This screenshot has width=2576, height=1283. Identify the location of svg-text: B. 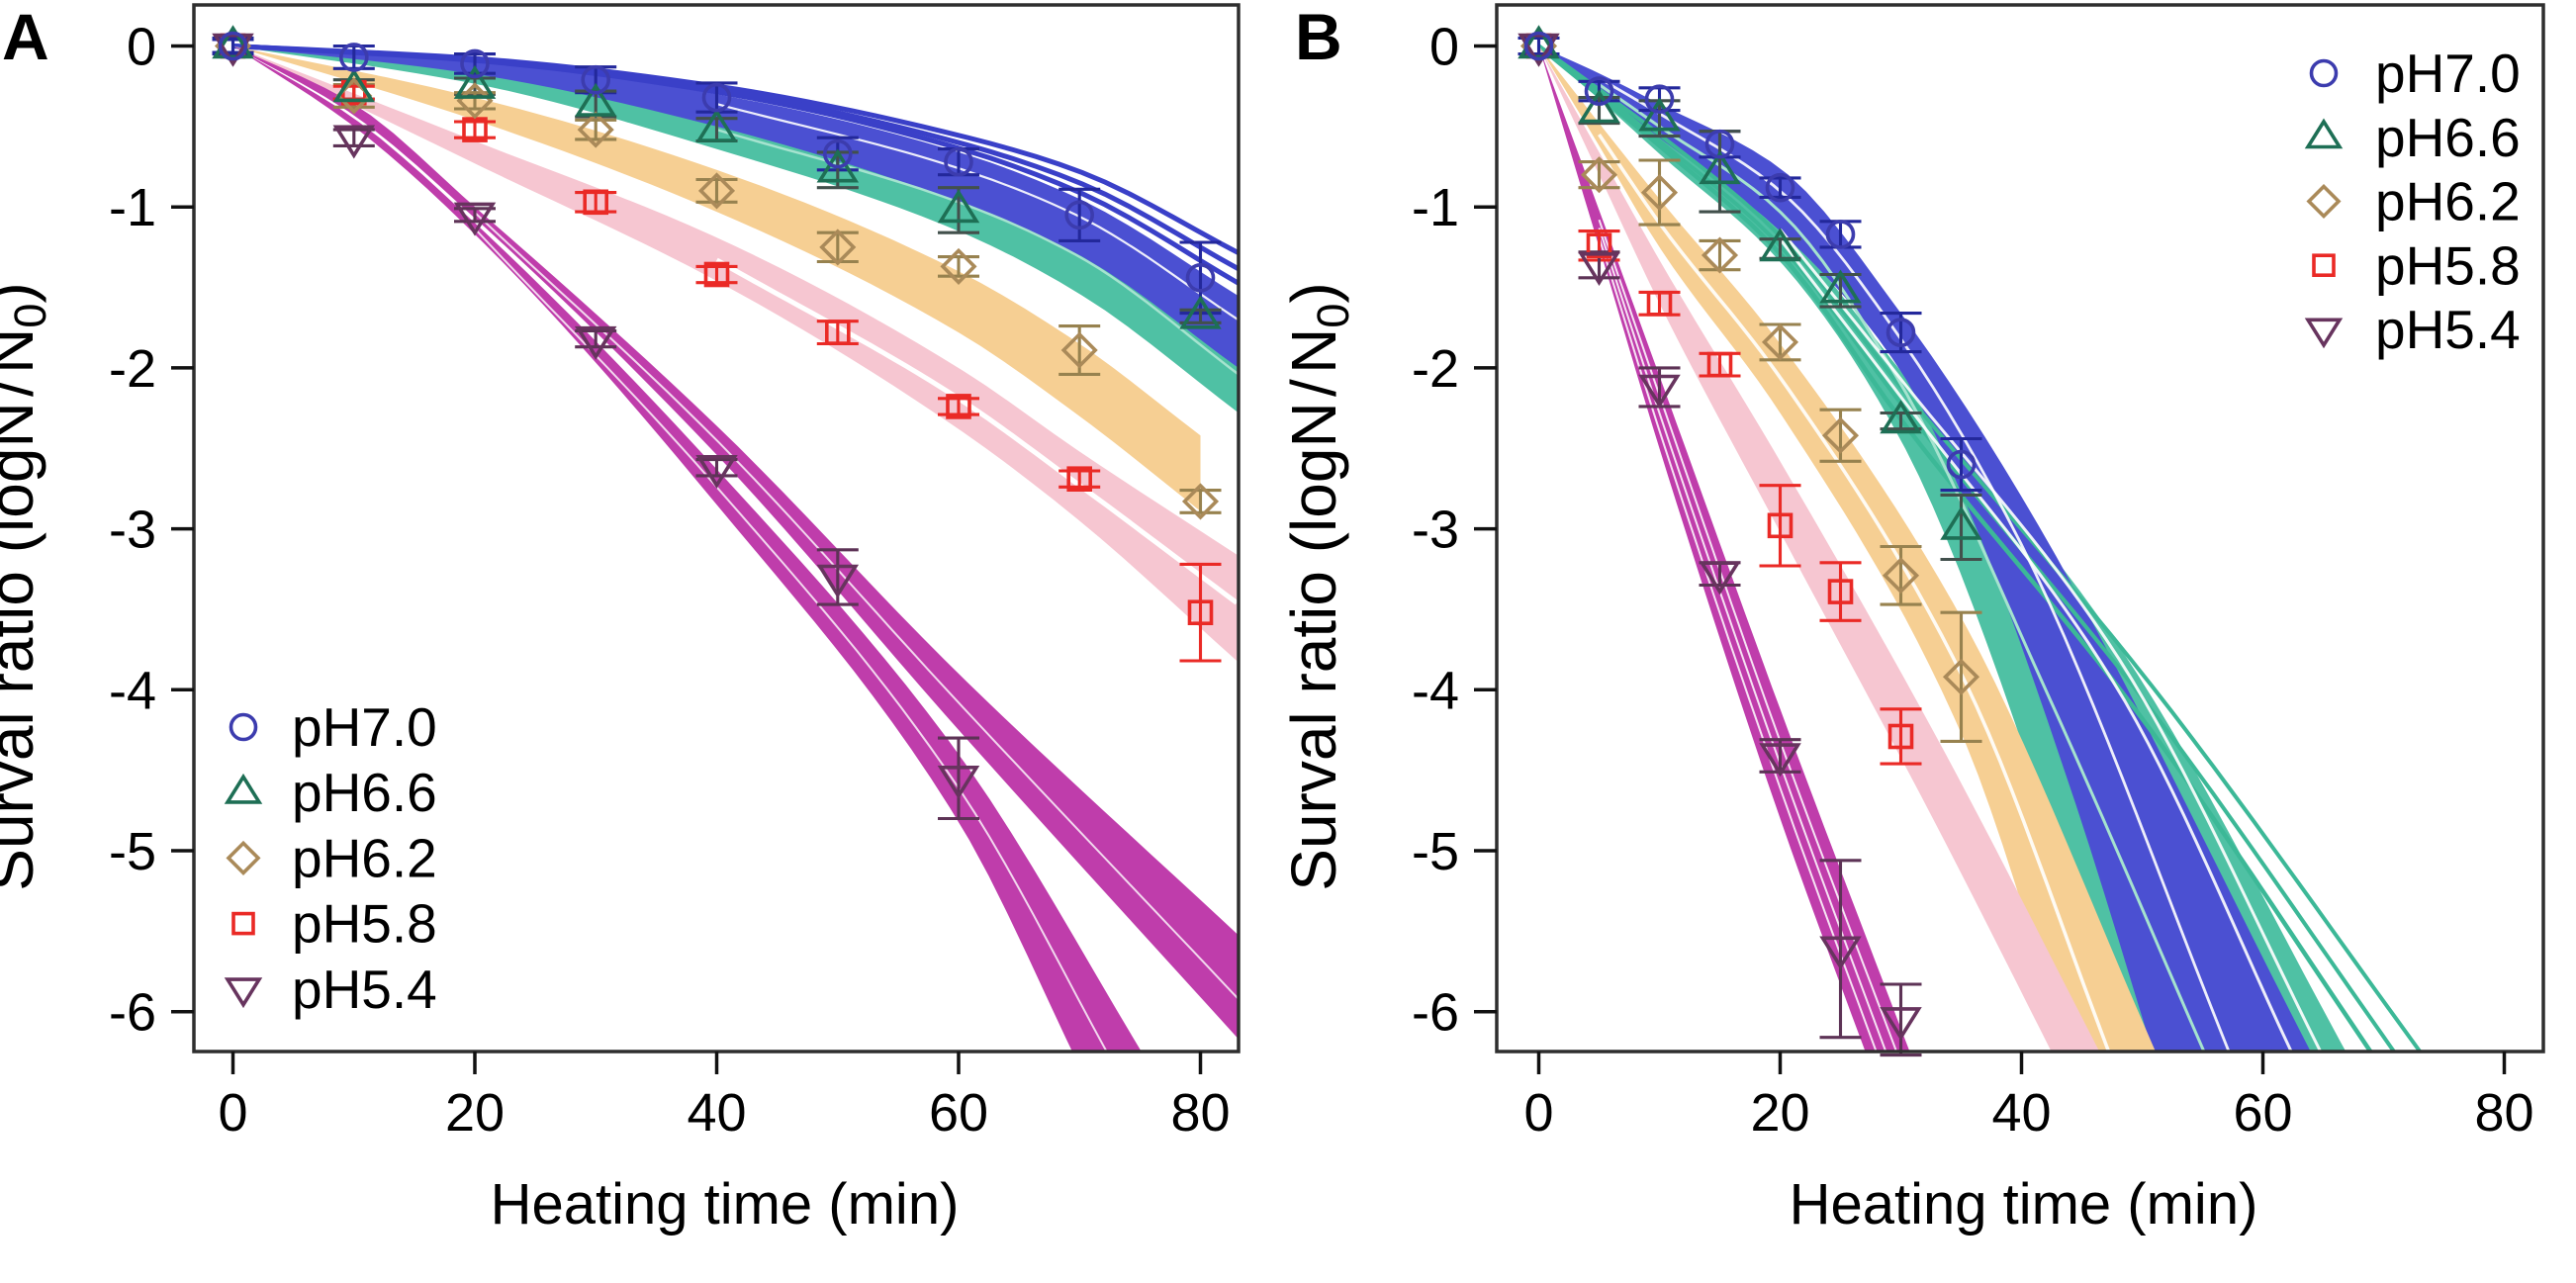
(1318, 36).